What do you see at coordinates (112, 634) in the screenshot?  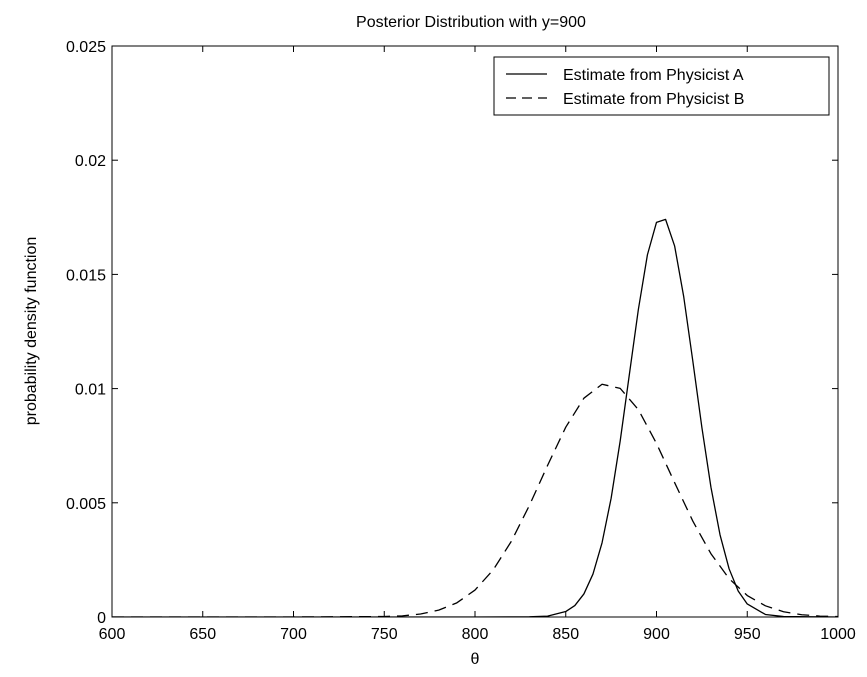 I see `x-tick-label: 600` at bounding box center [112, 634].